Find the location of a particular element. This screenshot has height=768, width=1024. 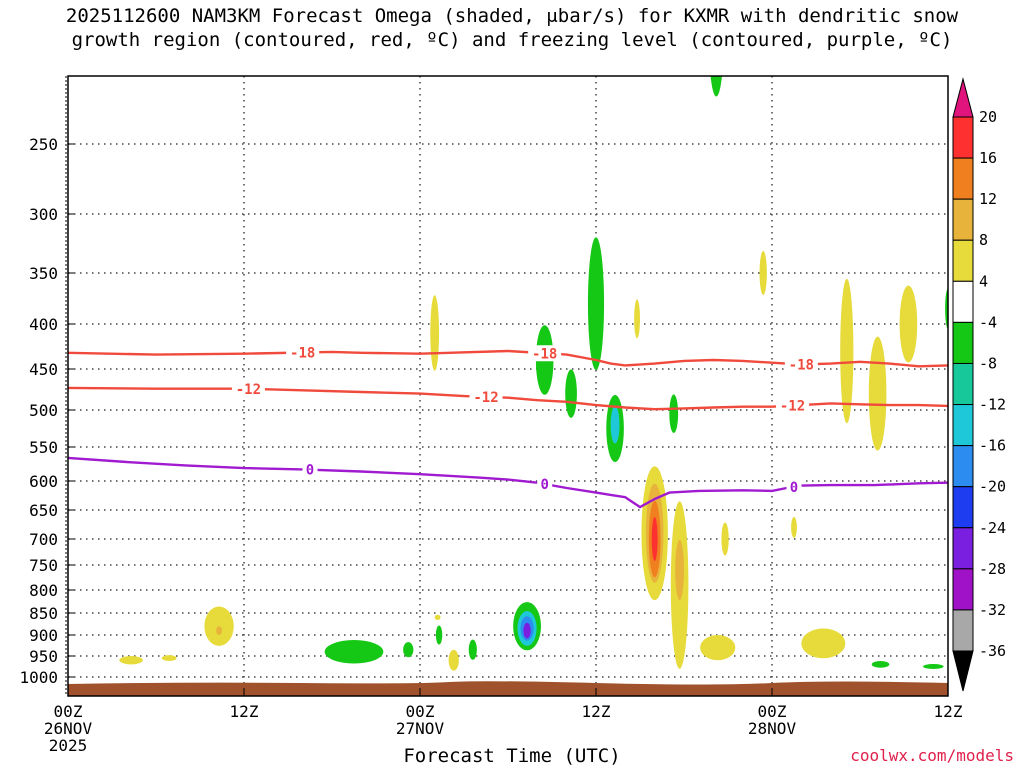

y-tick-label: 400 is located at coordinates (43, 324).